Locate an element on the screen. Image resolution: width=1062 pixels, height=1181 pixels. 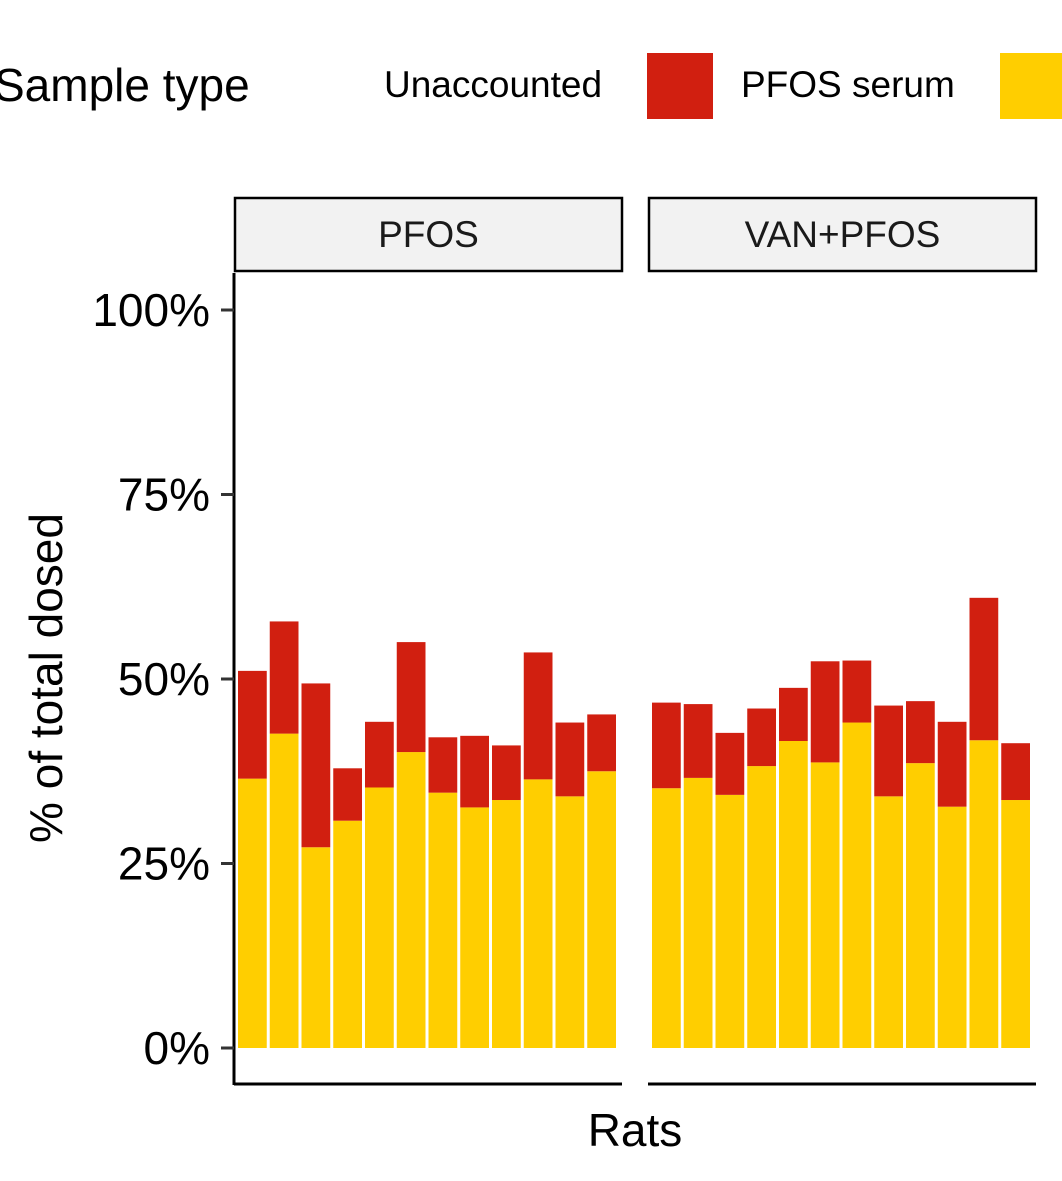
bar-van-pfos-1-pfos-serum is located at coordinates (666, 918).